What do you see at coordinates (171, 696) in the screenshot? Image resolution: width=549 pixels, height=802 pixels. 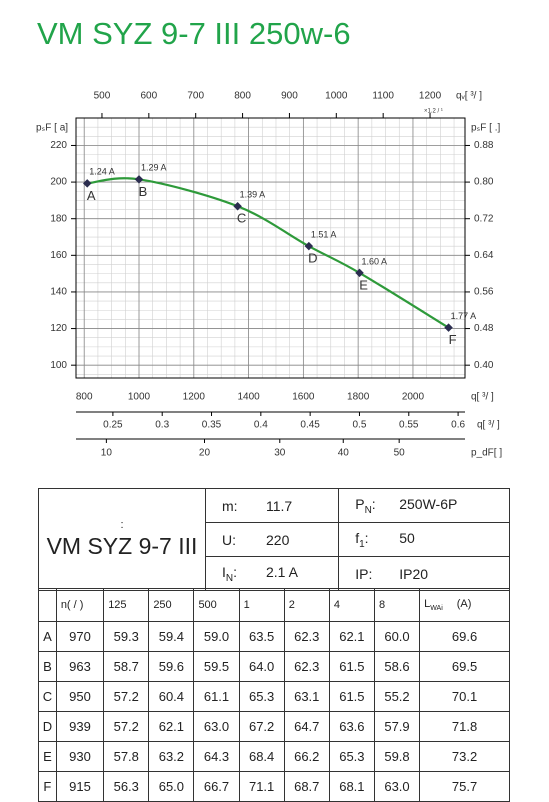 I see `data-cell: 60.4` at bounding box center [171, 696].